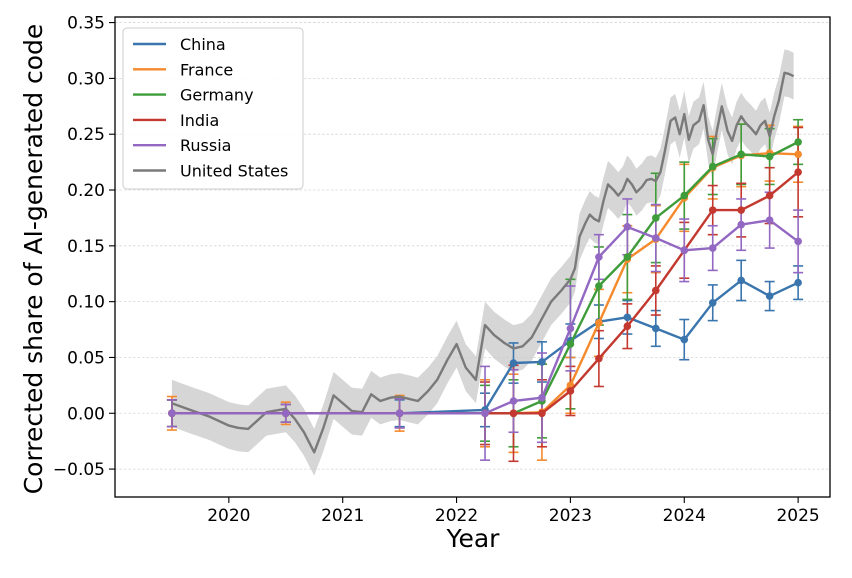  I want to click on legend-label-india: India, so click(199, 120).